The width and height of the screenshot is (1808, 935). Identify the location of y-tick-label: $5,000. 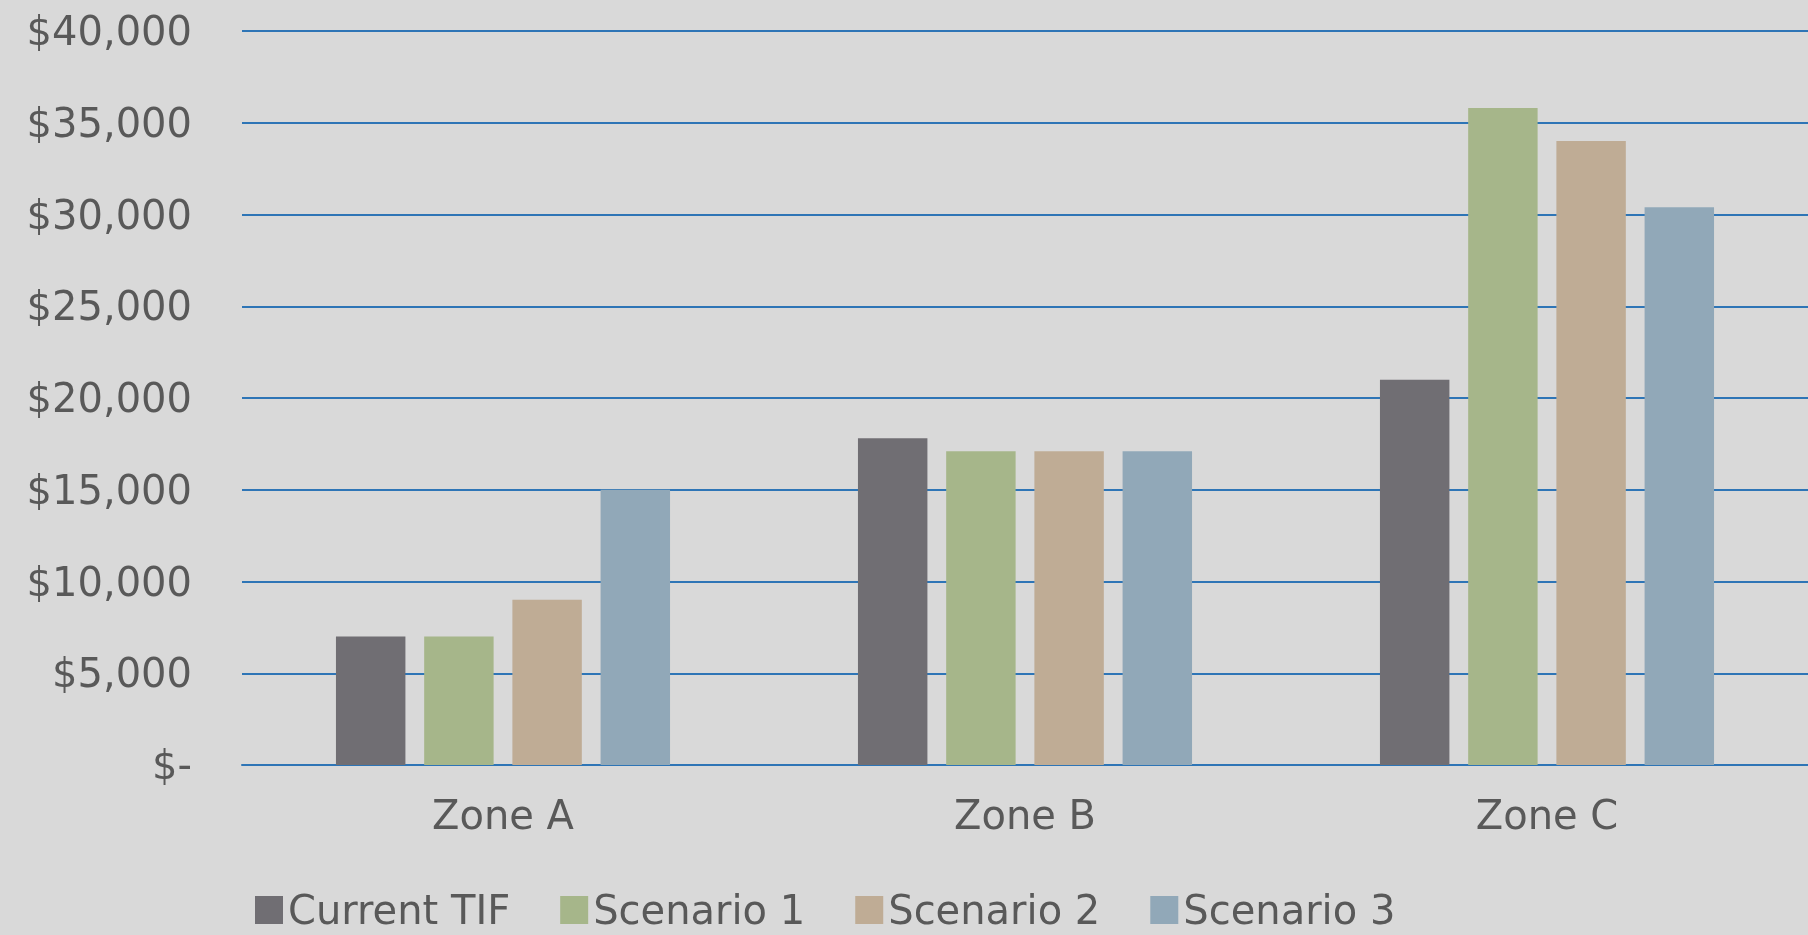
(122, 673).